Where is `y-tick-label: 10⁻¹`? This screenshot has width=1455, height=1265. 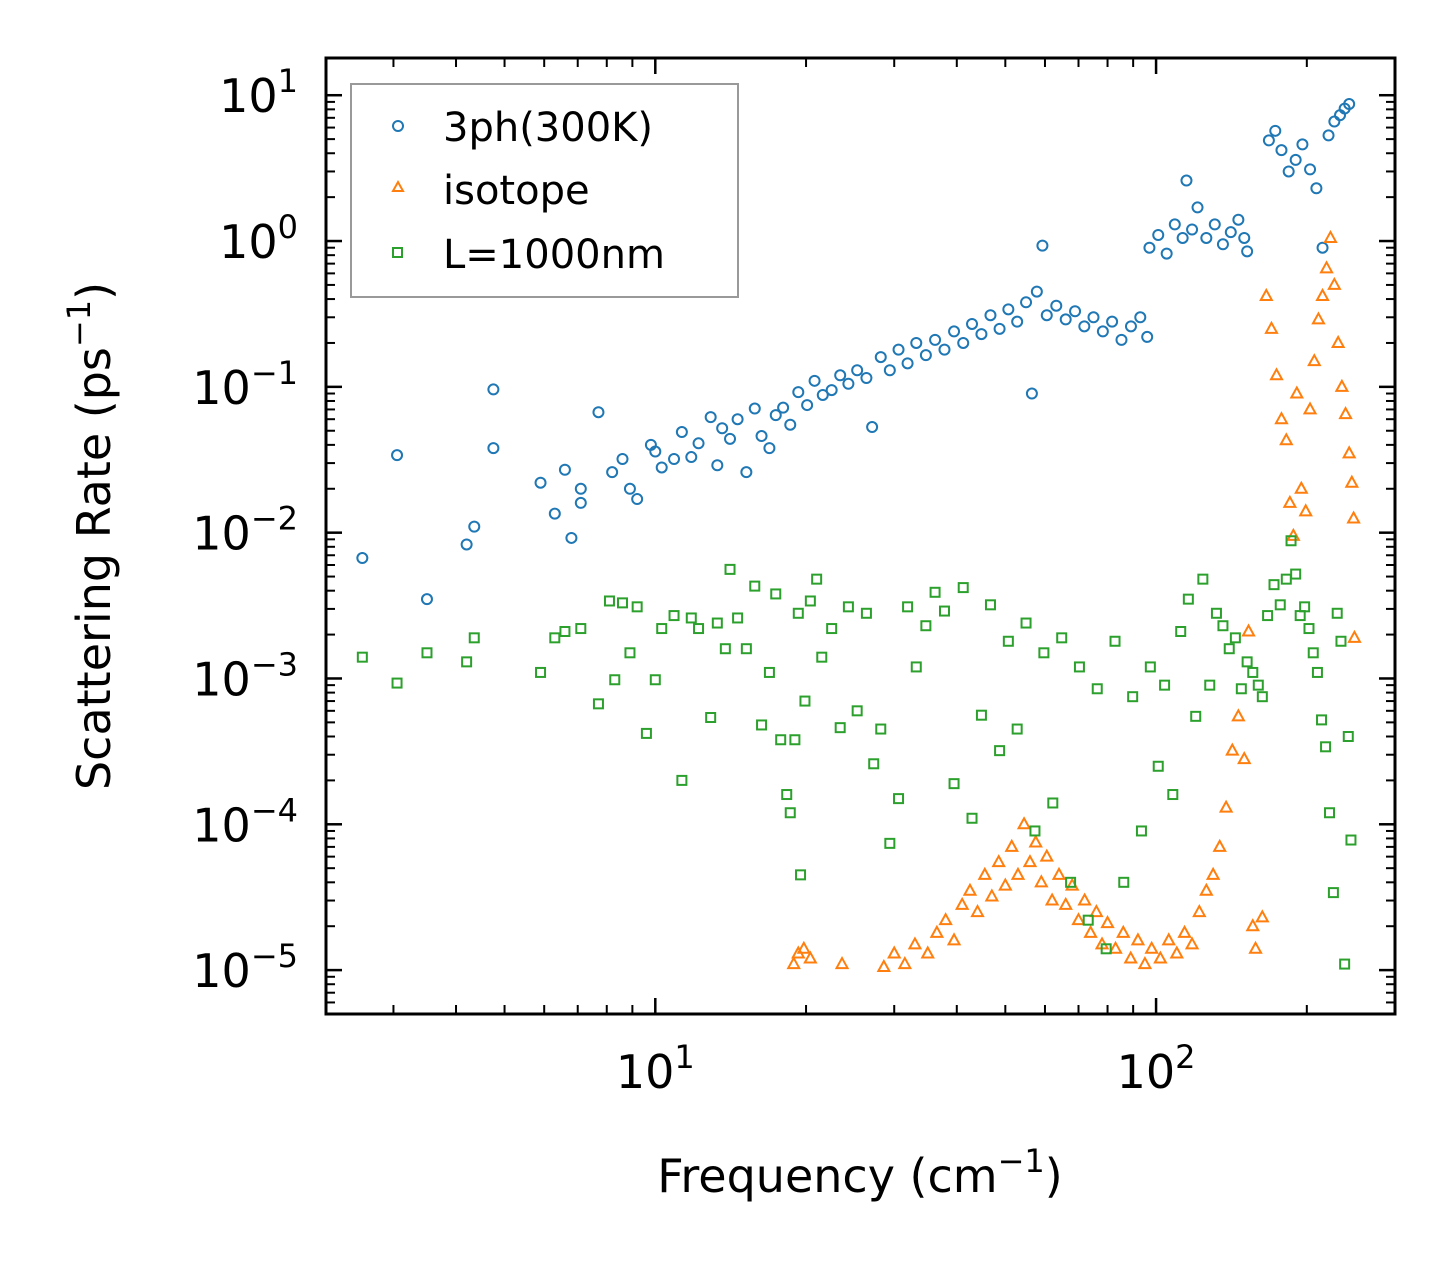
y-tick-label: 10⁻¹ is located at coordinates (245, 384).